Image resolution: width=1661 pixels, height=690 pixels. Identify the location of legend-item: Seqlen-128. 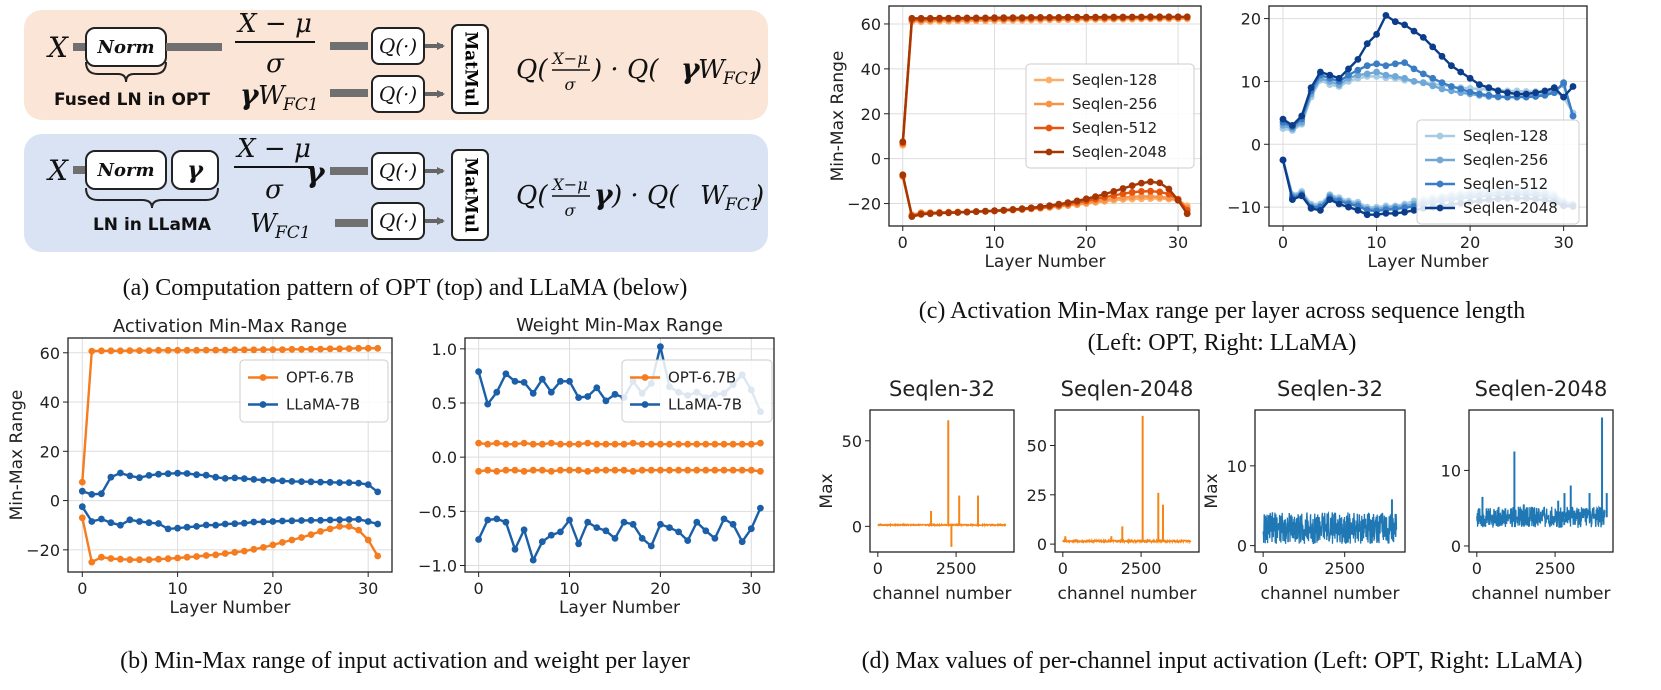
(1095, 80).